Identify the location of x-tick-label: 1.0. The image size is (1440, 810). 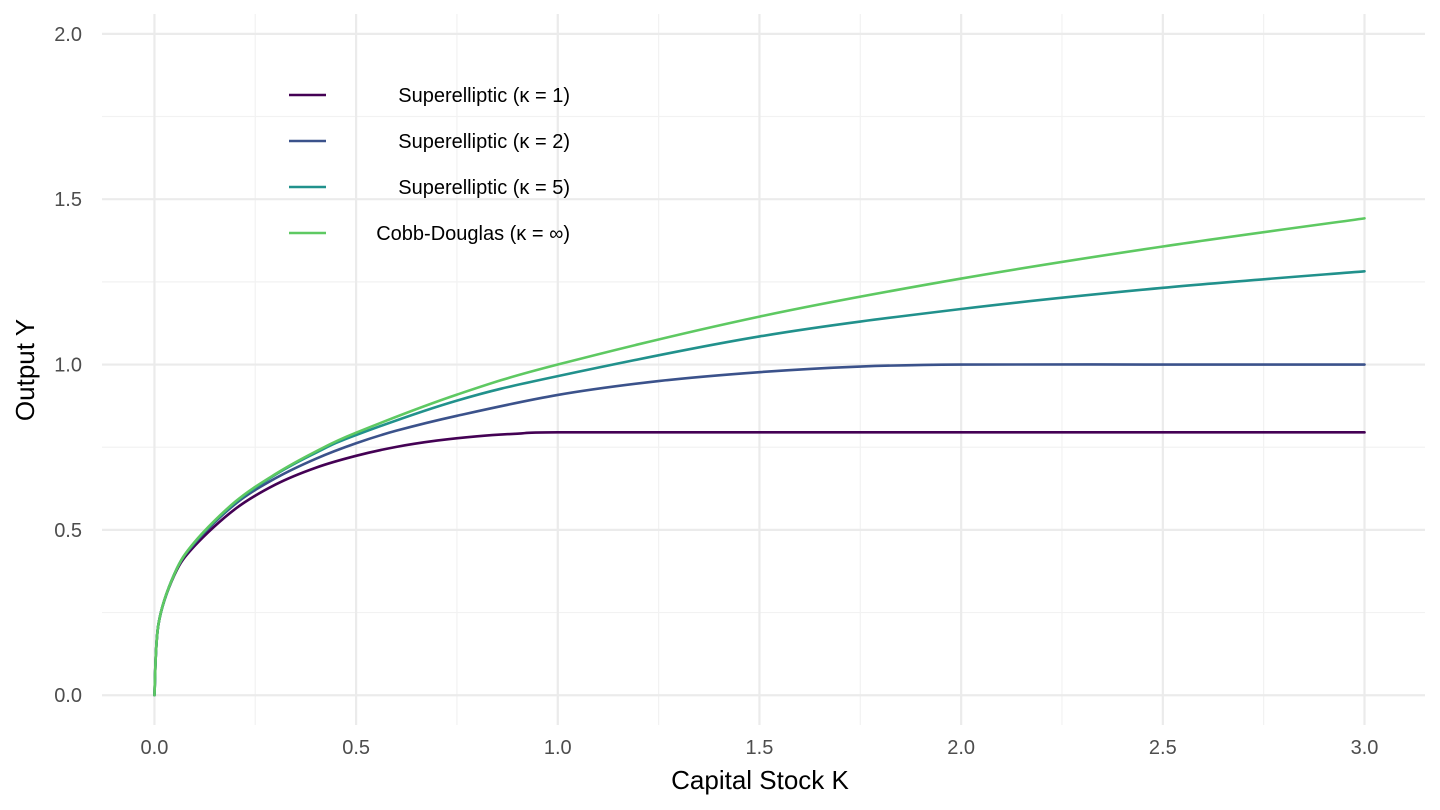
(558, 748).